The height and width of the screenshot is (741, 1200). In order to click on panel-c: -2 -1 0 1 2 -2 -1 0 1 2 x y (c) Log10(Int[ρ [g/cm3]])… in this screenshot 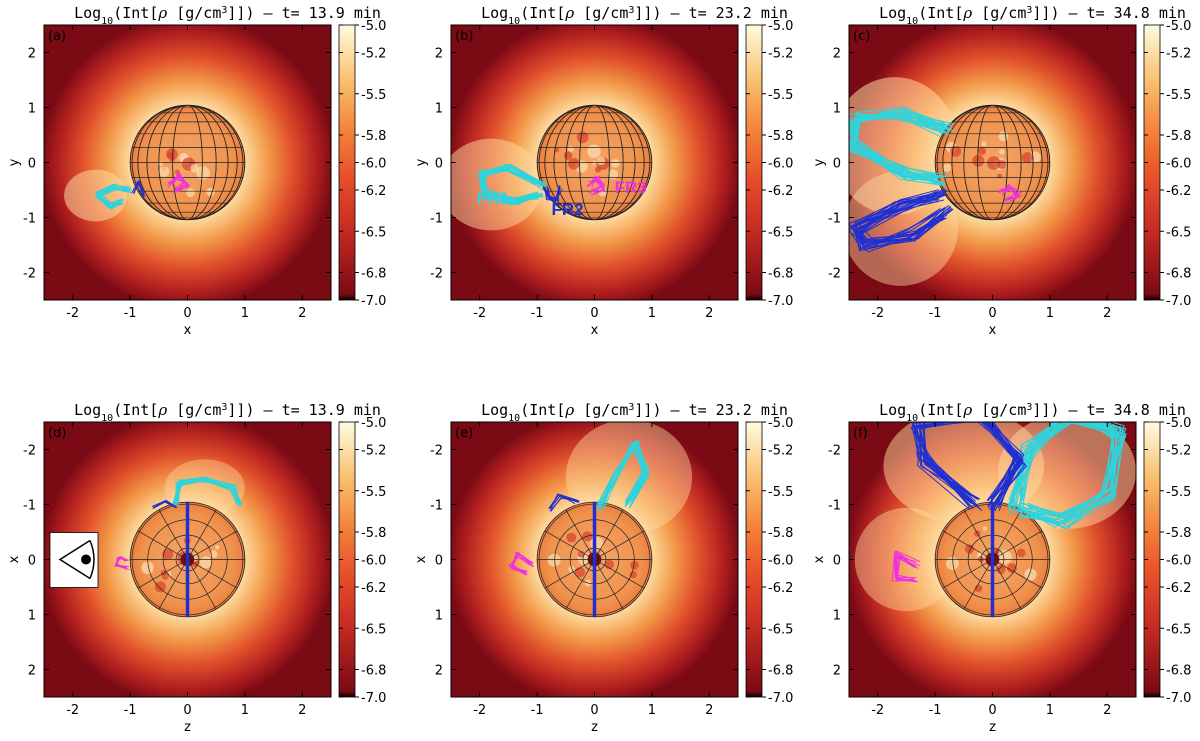, I will do `click(1001, 171)`.